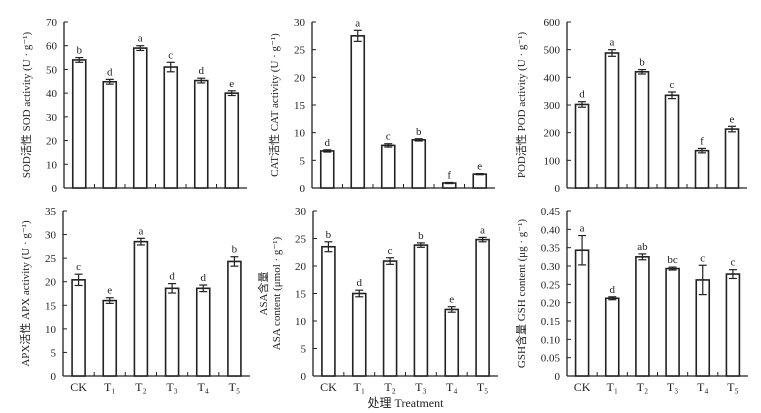 The width and height of the screenshot is (761, 413). I want to click on category-label: T₃, so click(172, 387).